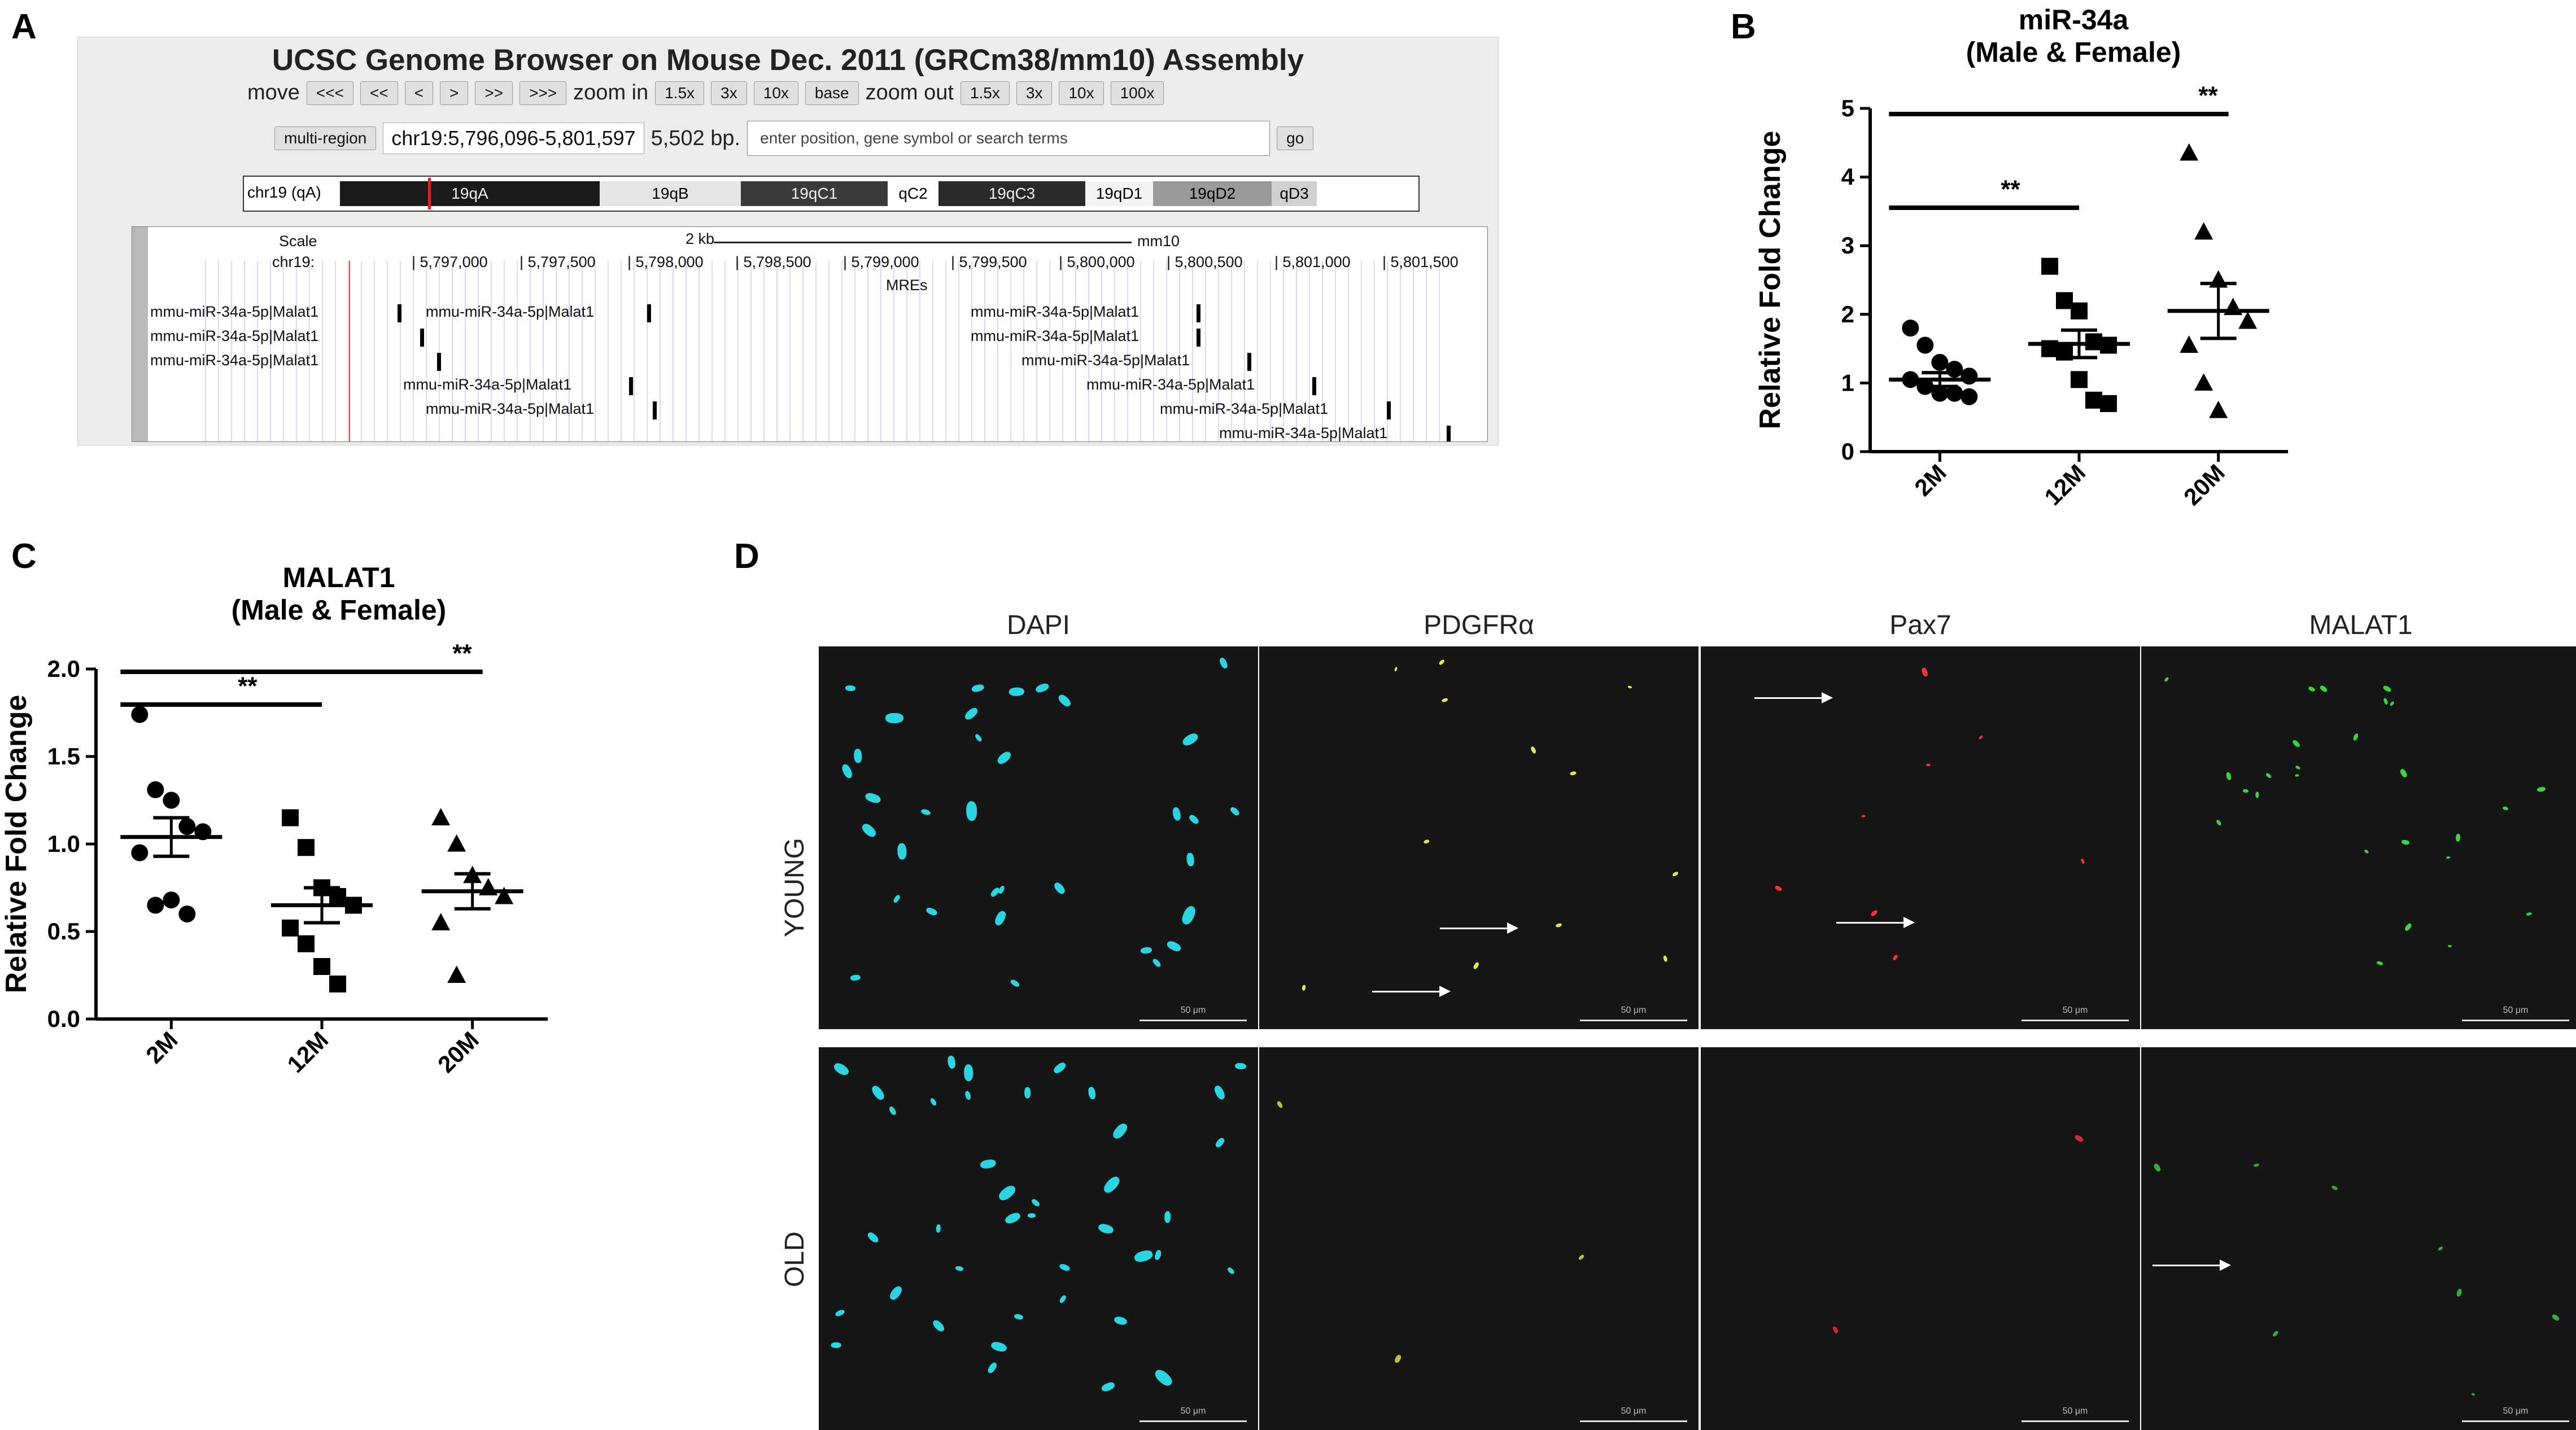 The image size is (2576, 1430). What do you see at coordinates (2065, 484) in the screenshot?
I see `x-tick-label: 12M` at bounding box center [2065, 484].